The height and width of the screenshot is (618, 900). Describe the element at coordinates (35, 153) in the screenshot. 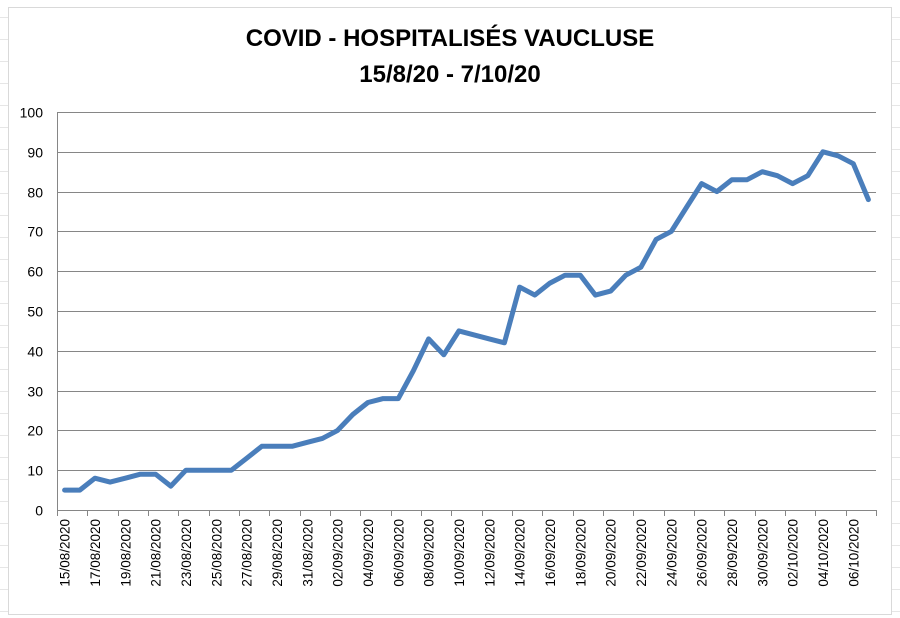

I see `y-tick-label: 90` at that location.